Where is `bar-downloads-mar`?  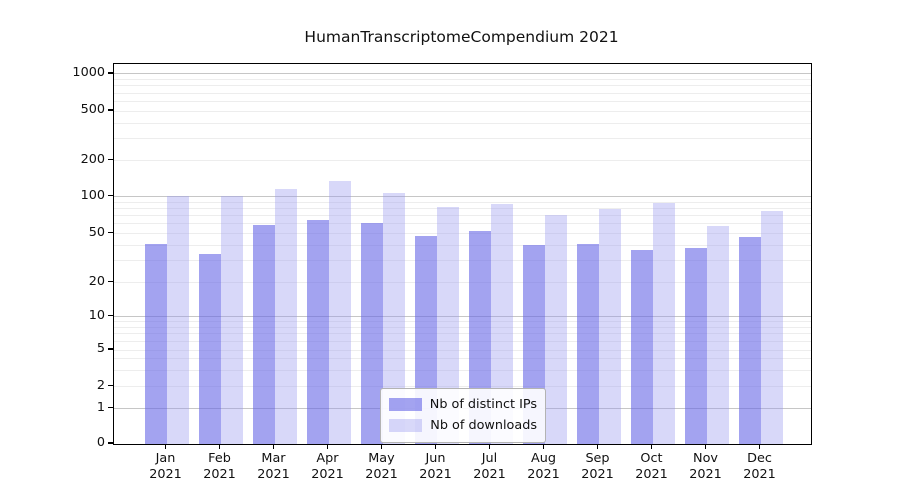 bar-downloads-mar is located at coordinates (285, 316).